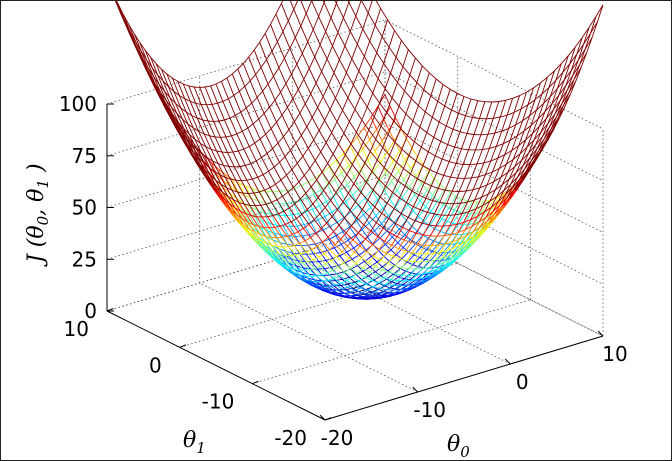  What do you see at coordinates (110, 310) in the screenshot?
I see `theta1-tick` at bounding box center [110, 310].